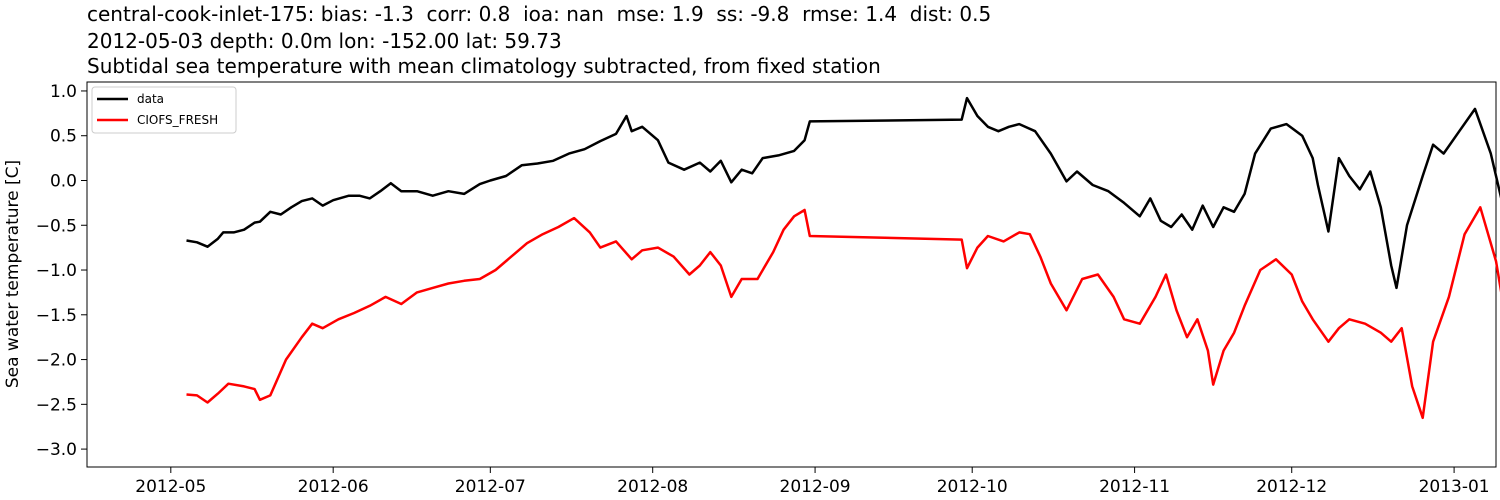  What do you see at coordinates (63, 181) in the screenshot?
I see `y-tick-label: 0.0` at bounding box center [63, 181].